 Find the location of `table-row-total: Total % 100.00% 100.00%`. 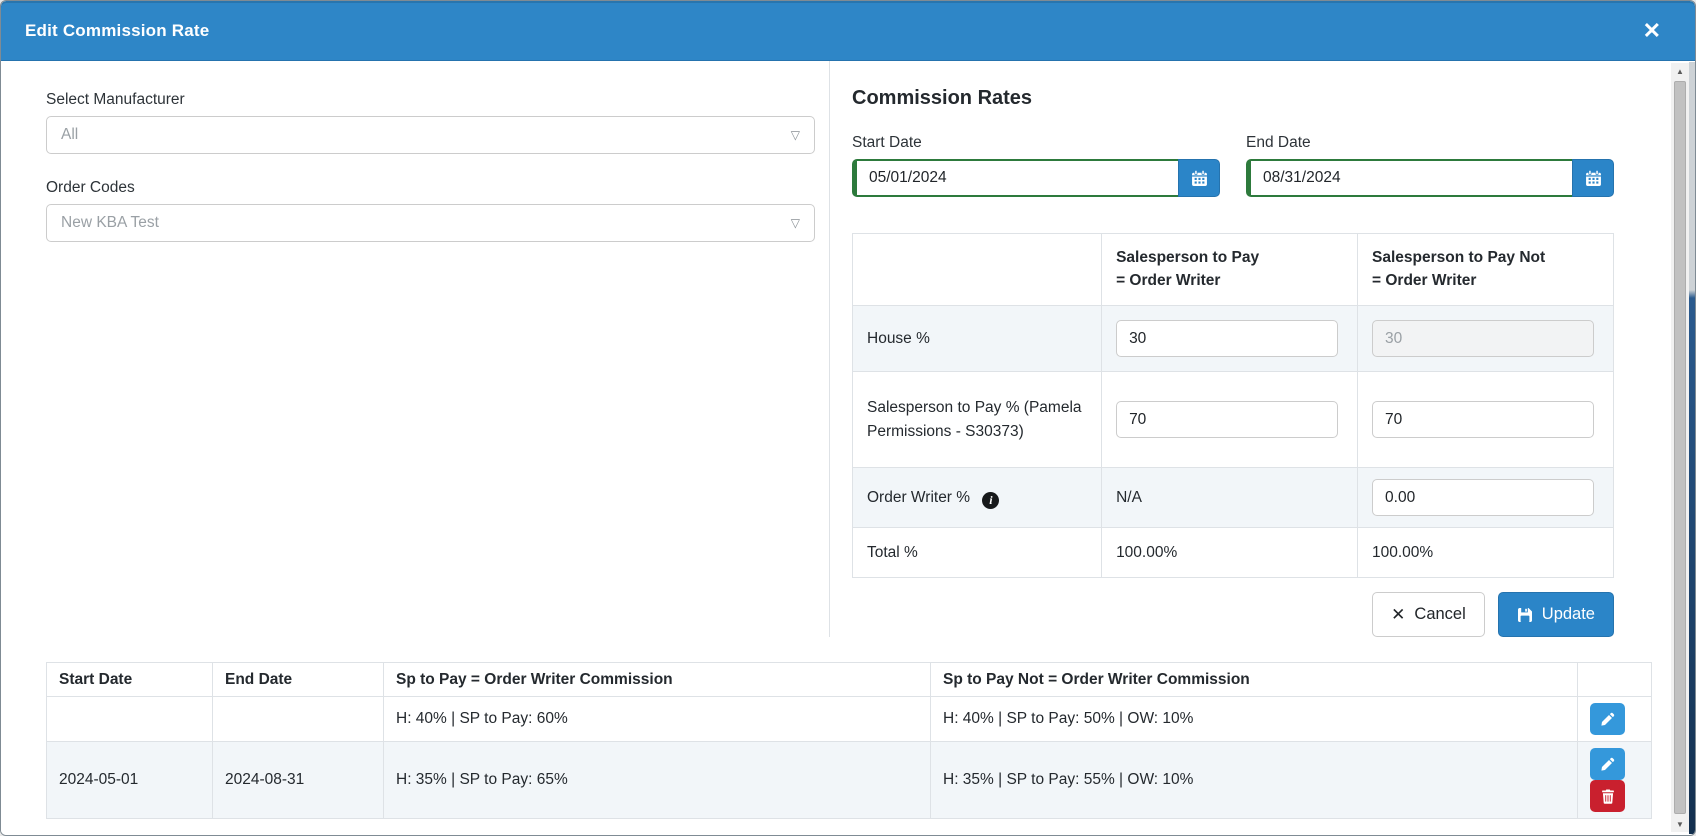

table-row-total: Total % 100.00% 100.00% is located at coordinates (1232, 552).